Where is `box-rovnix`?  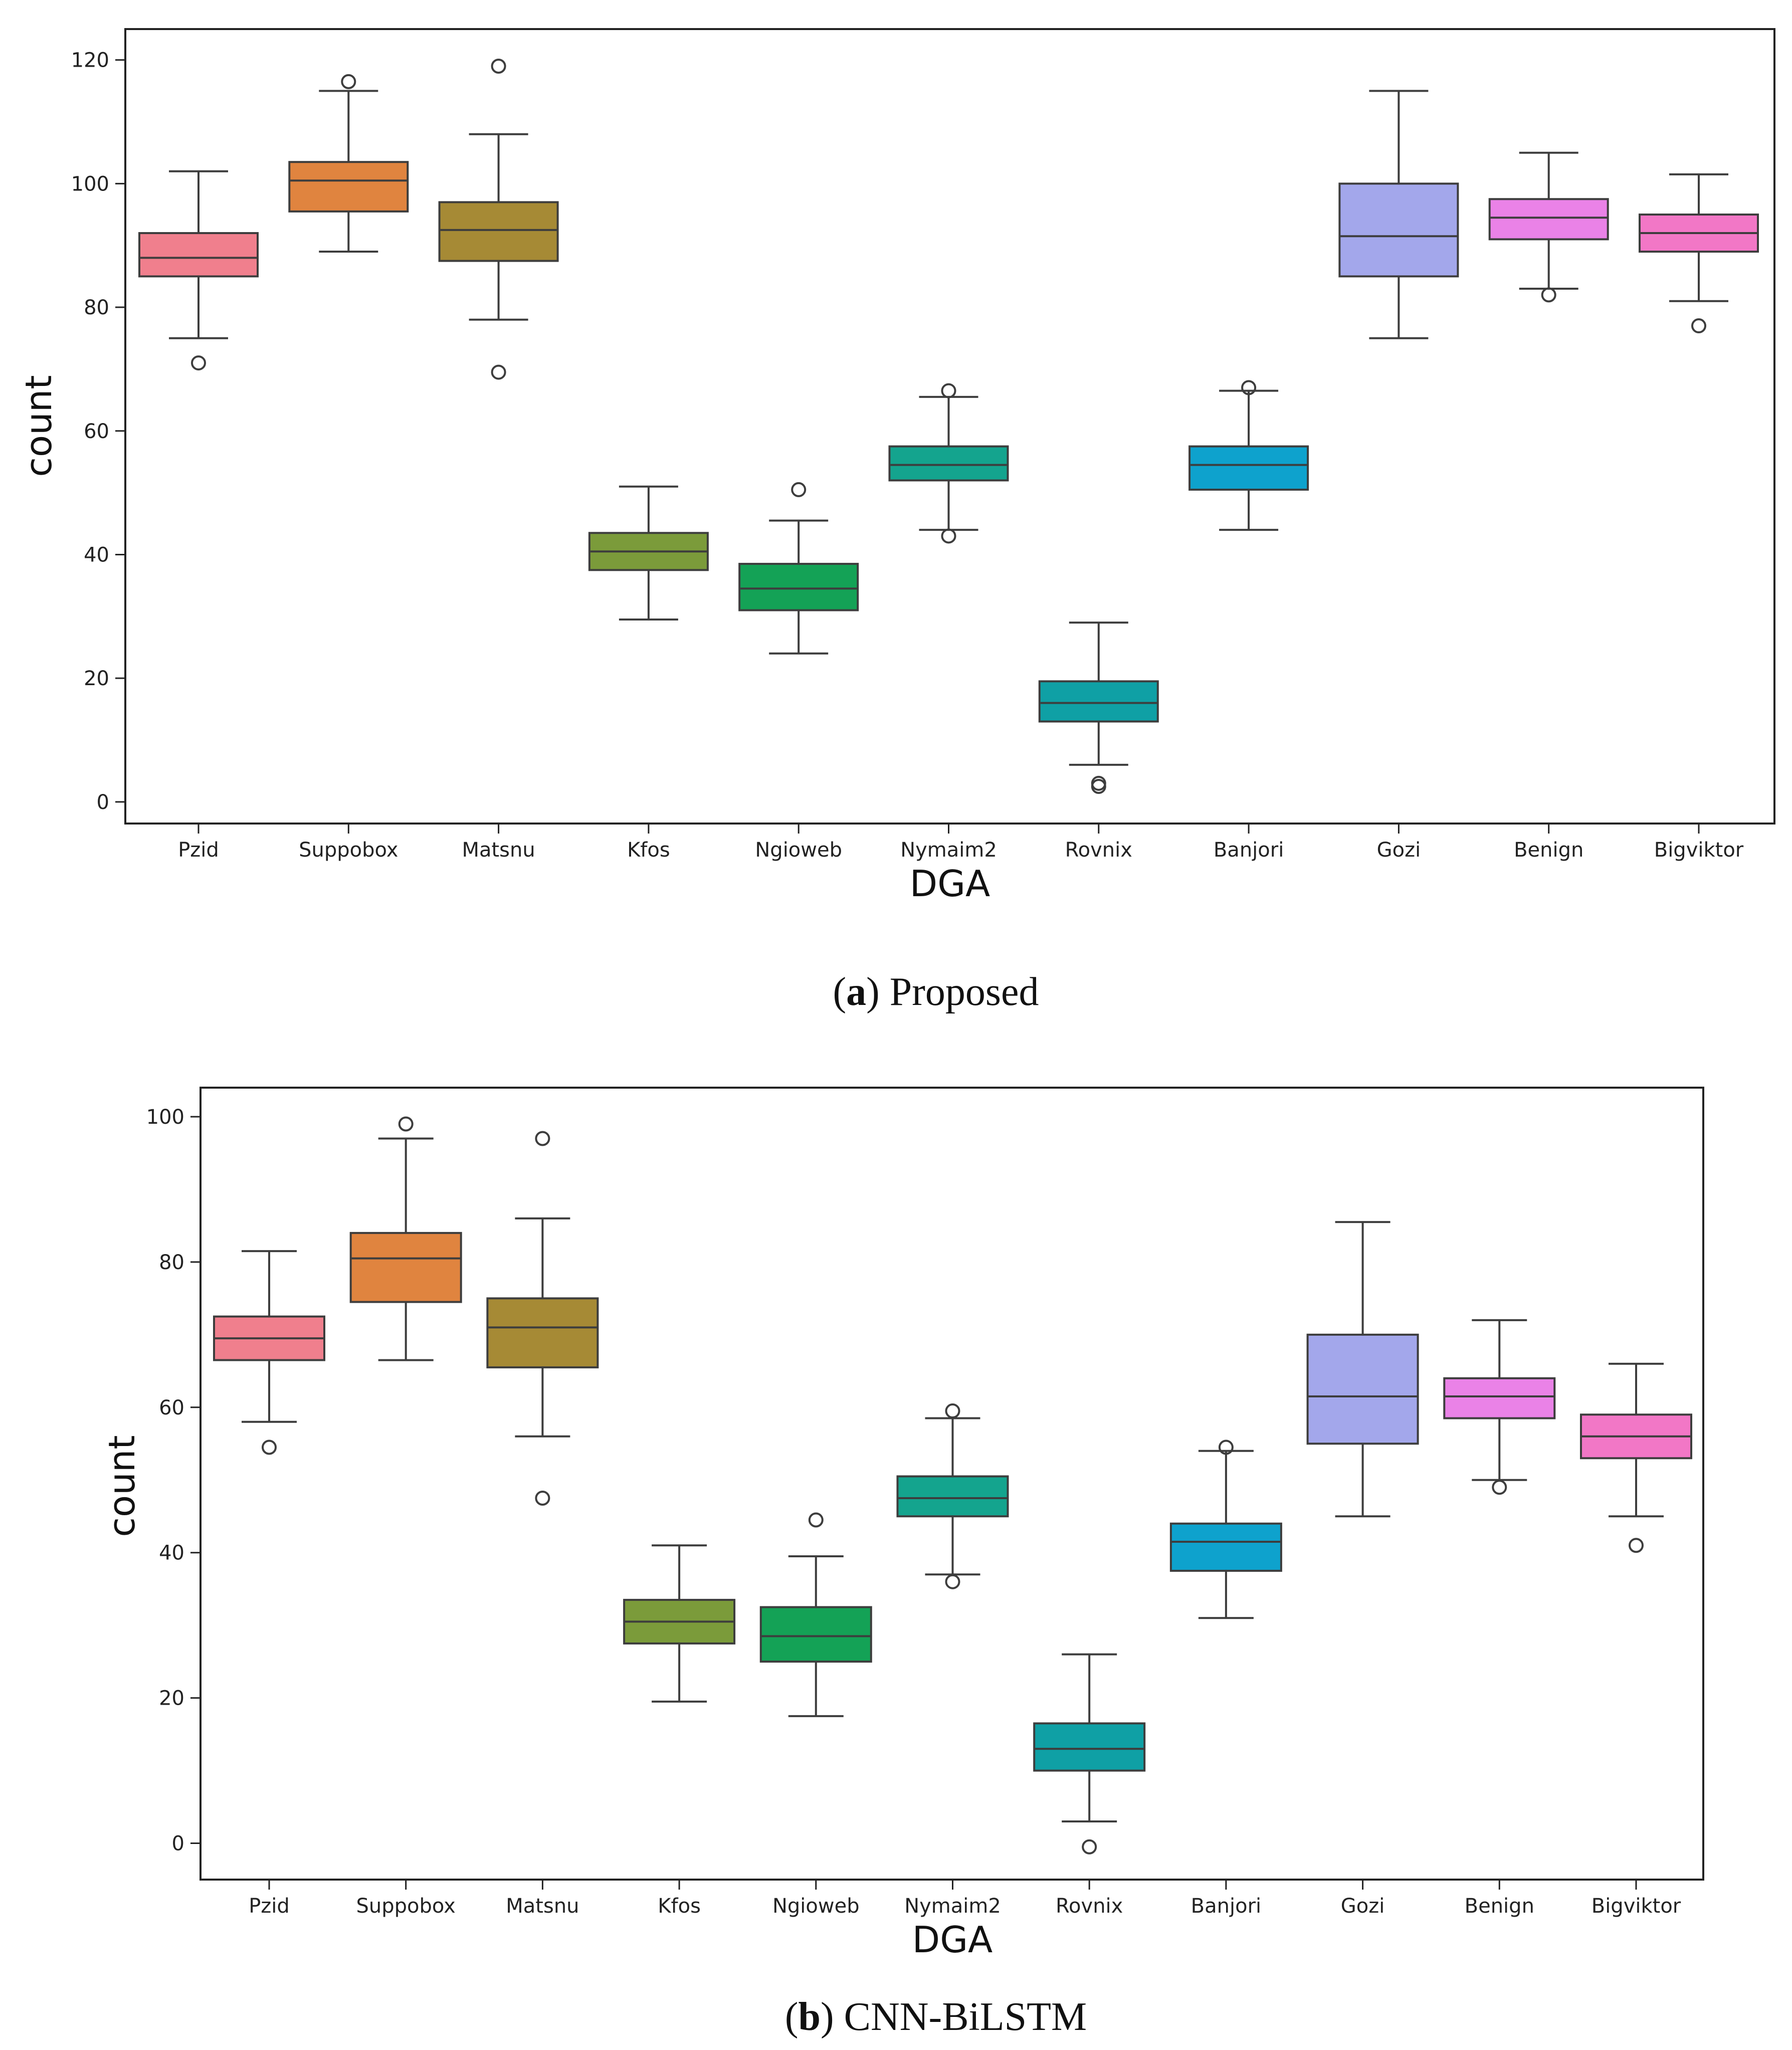 box-rovnix is located at coordinates (1089, 1754).